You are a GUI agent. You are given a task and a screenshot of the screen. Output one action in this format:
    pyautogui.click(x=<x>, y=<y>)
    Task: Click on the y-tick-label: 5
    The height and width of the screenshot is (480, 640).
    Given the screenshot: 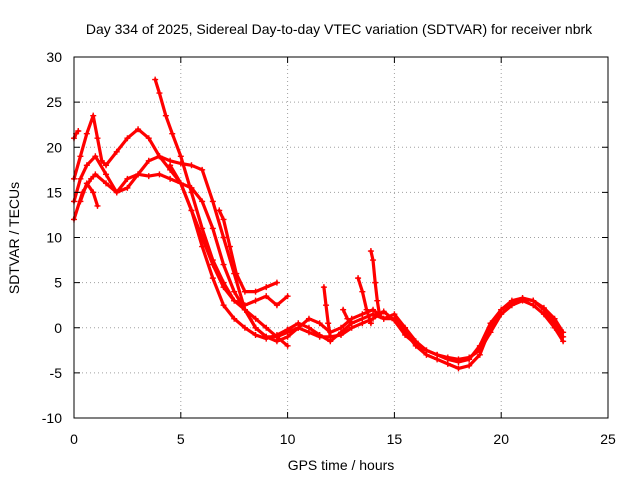 What is the action you would take?
    pyautogui.click(x=58, y=283)
    